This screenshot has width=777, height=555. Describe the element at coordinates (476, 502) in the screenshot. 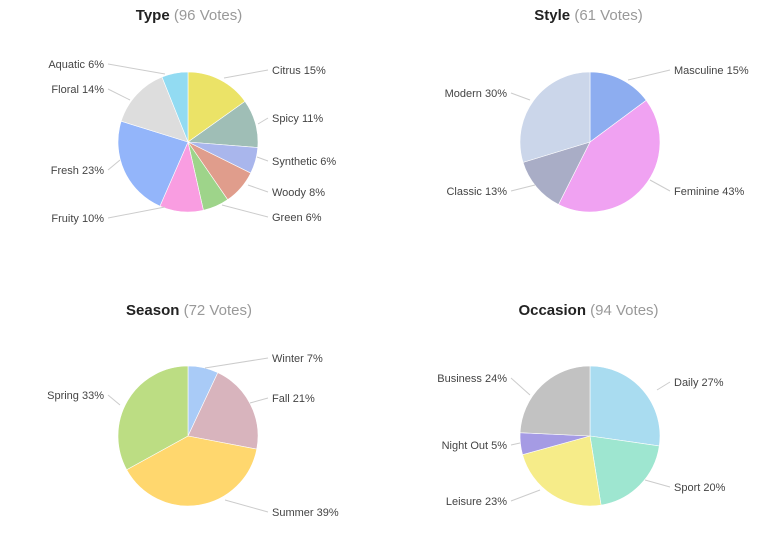

I see `slice-label: Leisure 23%` at that location.